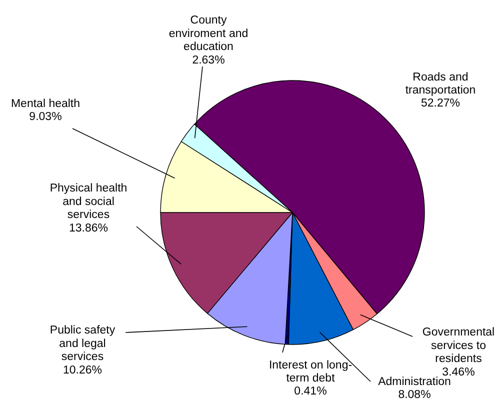 The image size is (504, 411). What do you see at coordinates (88, 228) in the screenshot?
I see `data-label: 13.86%` at bounding box center [88, 228].